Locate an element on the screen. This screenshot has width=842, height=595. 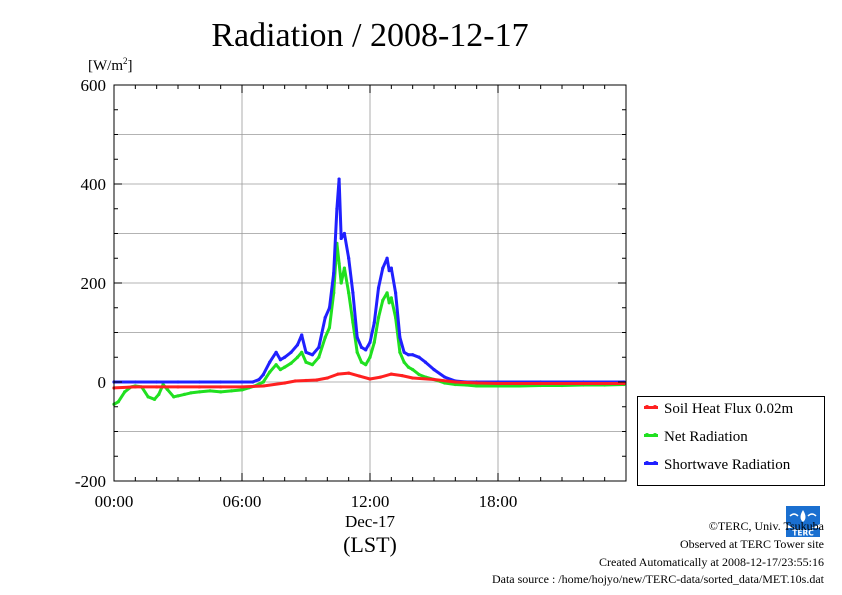
legend-item-shortwave-radiation: Shortwave Radiation is located at coordinates (717, 465).